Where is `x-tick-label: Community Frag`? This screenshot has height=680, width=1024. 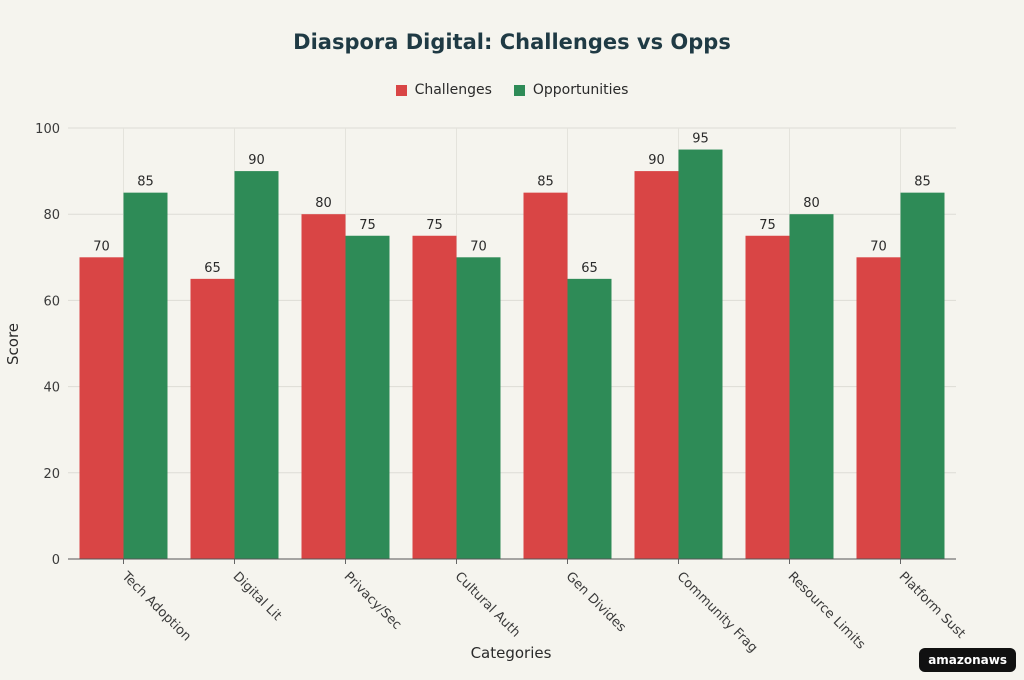 x-tick-label: Community Frag is located at coordinates (717, 612).